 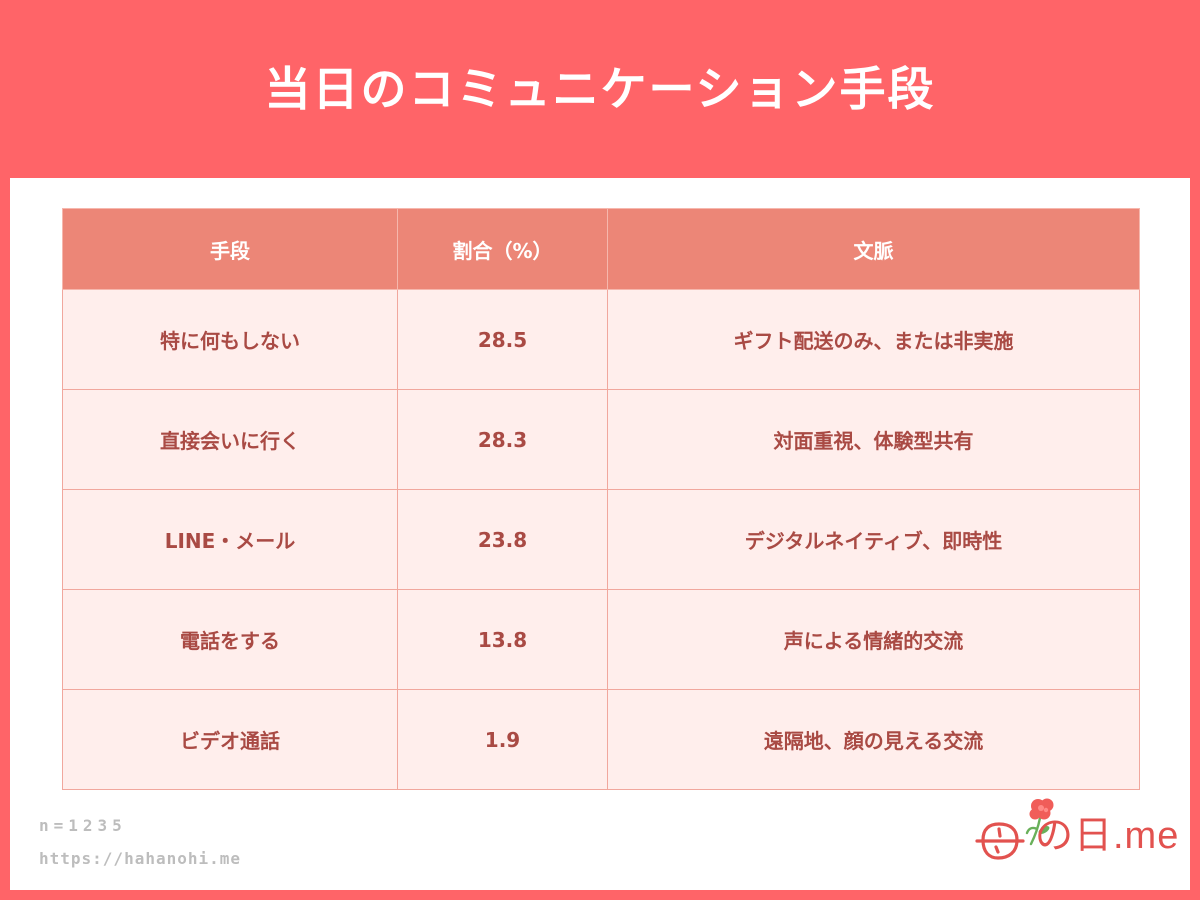 I want to click on table-row: ビデオ通話 1.9 遠隔地、顔の見える交流, so click(x=601, y=739).